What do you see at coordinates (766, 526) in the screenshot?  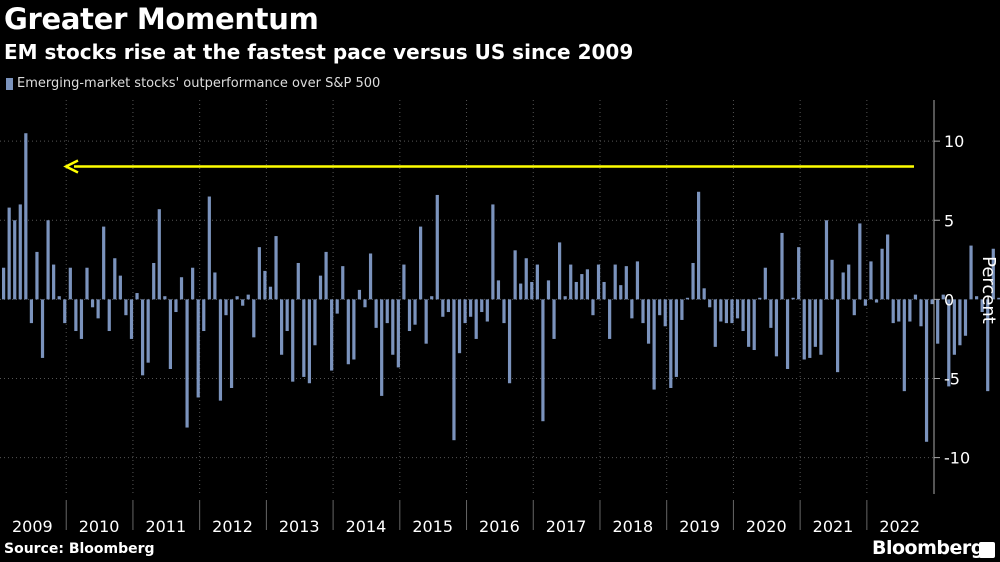 I see `x-tick-label: 2020` at bounding box center [766, 526].